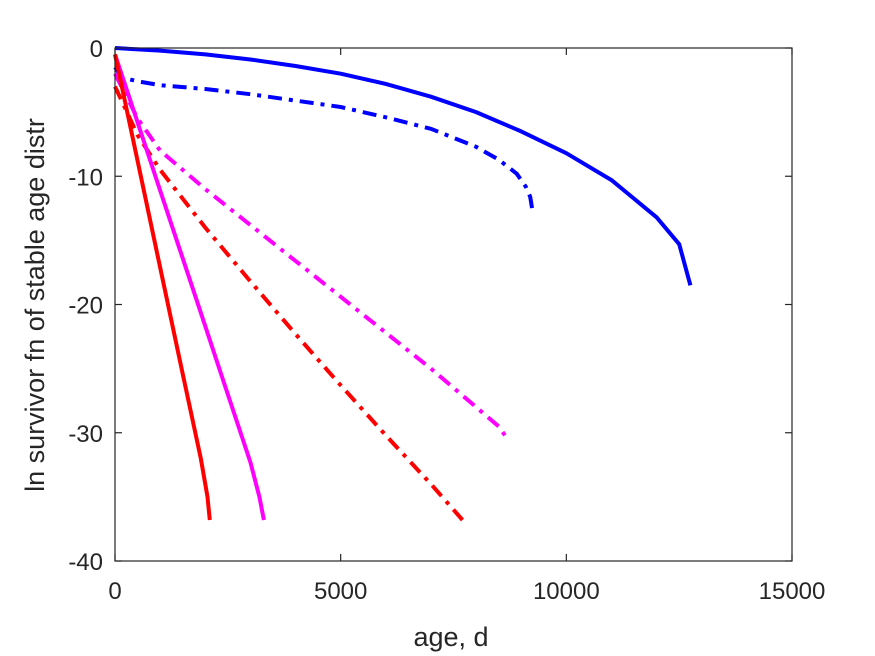 The image size is (875, 656). Describe the element at coordinates (340, 591) in the screenshot. I see `x-tick-label: 5000` at that location.